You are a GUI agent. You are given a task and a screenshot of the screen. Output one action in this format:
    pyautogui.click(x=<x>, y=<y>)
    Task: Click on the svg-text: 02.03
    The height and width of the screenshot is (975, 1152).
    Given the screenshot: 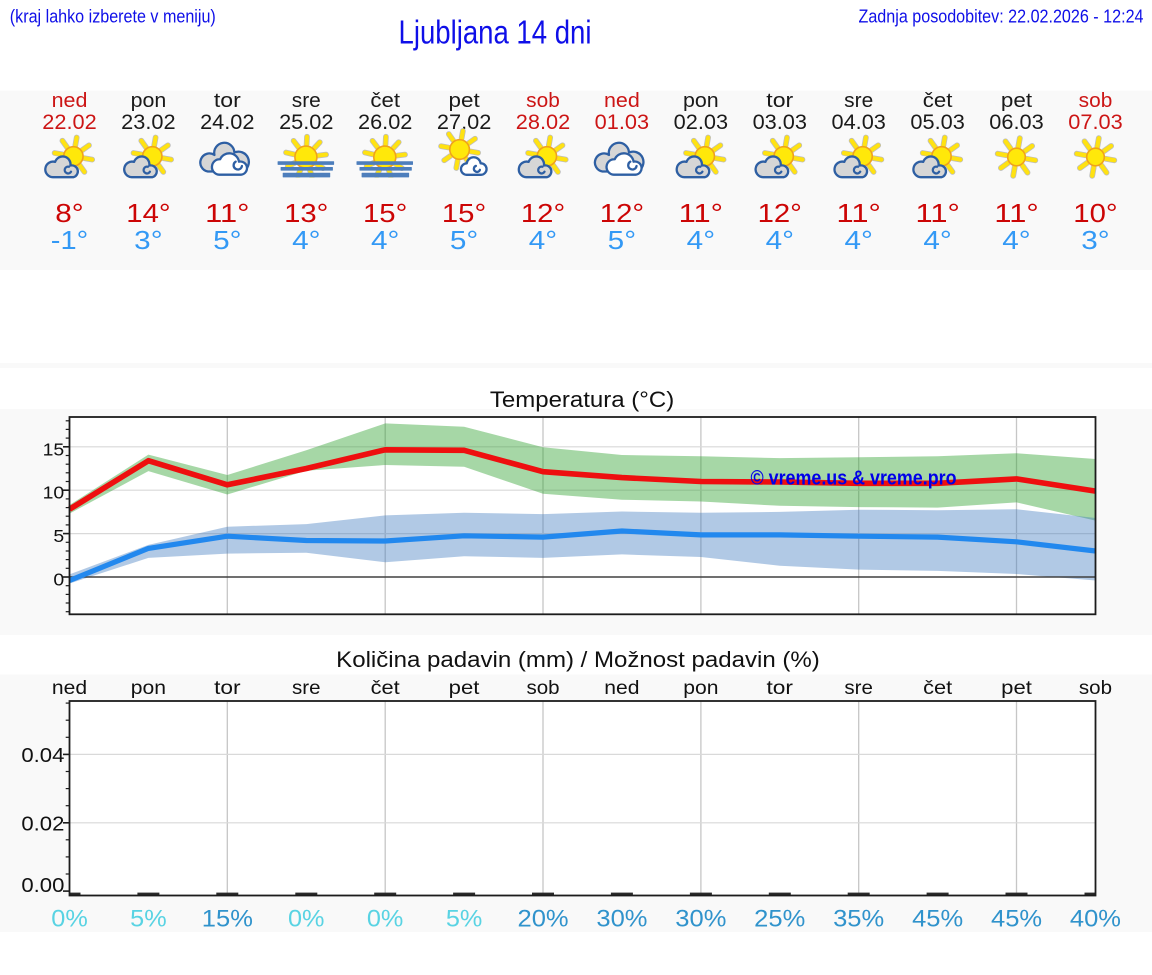 What is the action you would take?
    pyautogui.click(x=701, y=122)
    